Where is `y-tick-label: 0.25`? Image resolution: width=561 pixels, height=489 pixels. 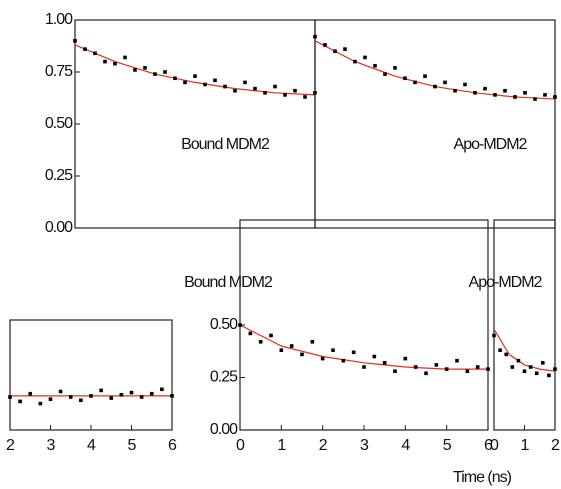
y-tick-label: 0.25 is located at coordinates (59, 175).